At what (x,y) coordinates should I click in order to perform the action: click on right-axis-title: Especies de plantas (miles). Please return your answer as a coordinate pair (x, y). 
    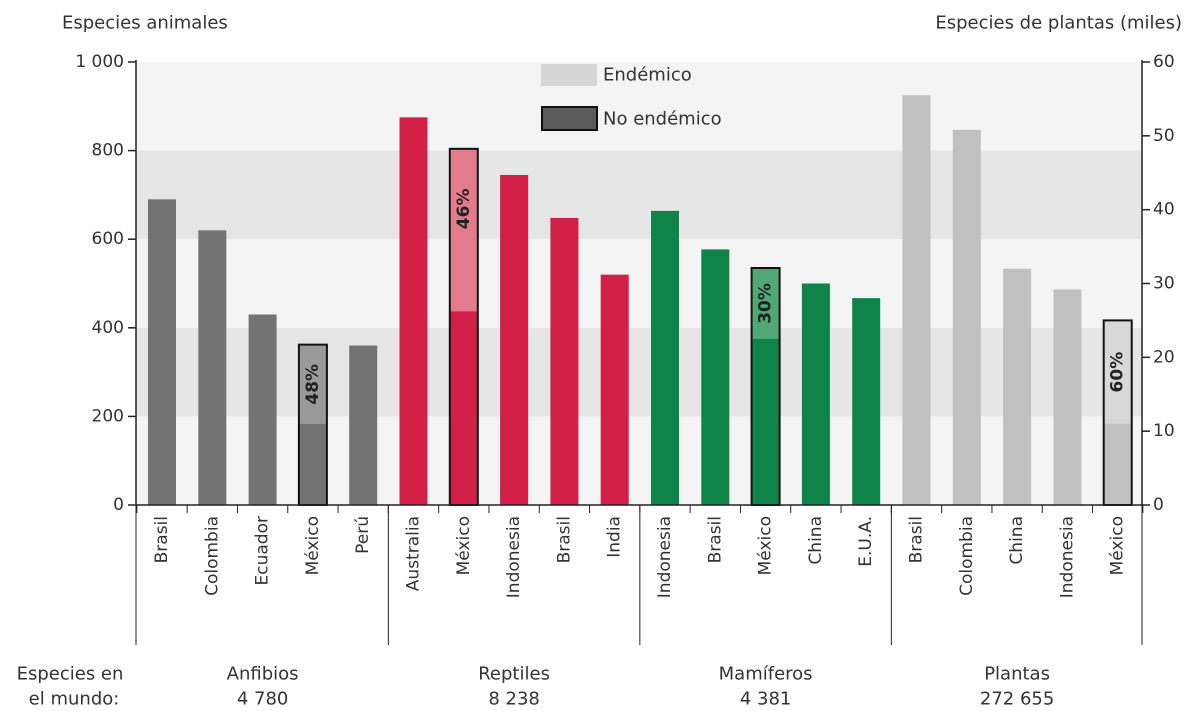
    Looking at the image, I should click on (1058, 23).